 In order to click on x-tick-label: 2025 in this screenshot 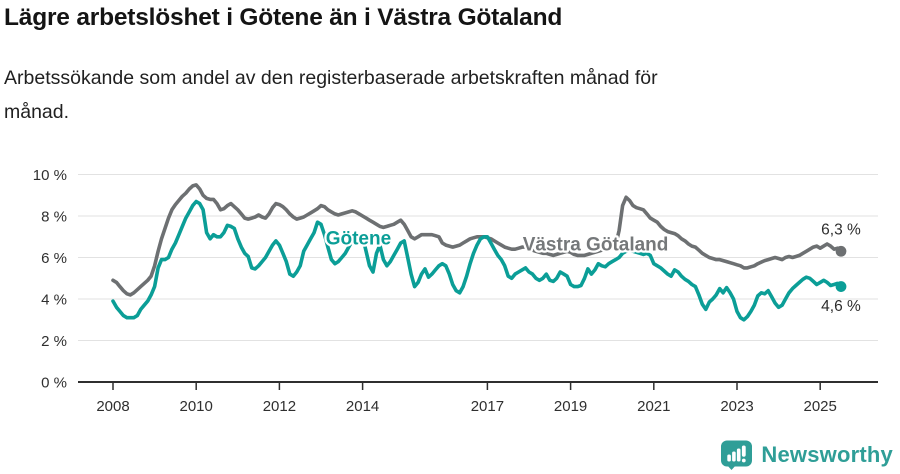, I will do `click(820, 406)`.